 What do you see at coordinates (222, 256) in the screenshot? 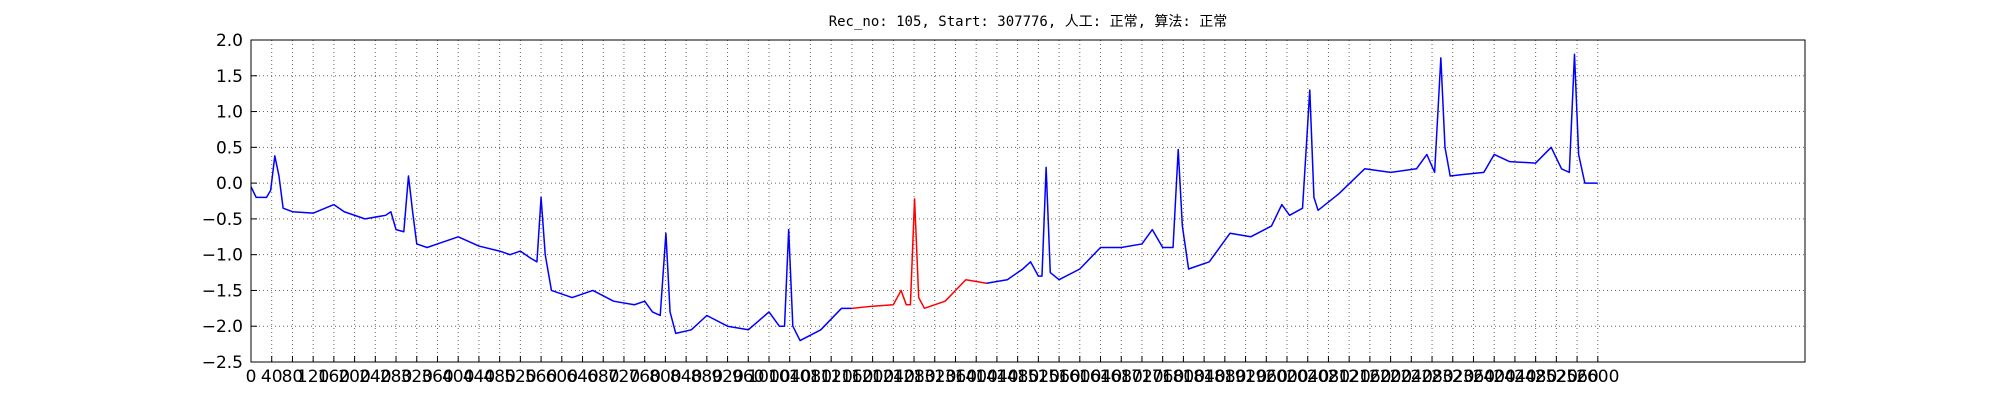
I see `y-tick-label: −1.0` at bounding box center [222, 256].